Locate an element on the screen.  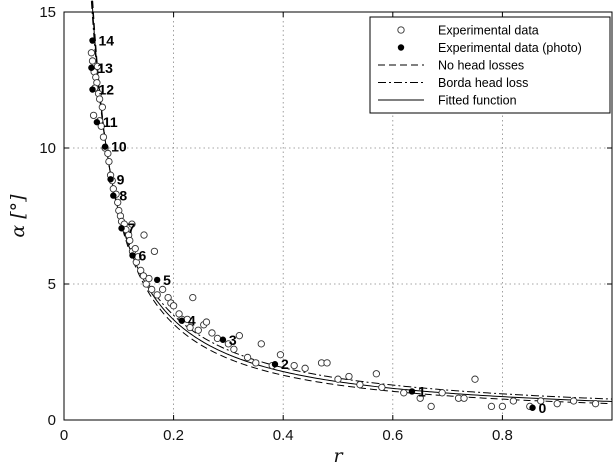
y-tick-label: 0 is located at coordinates (52, 420).